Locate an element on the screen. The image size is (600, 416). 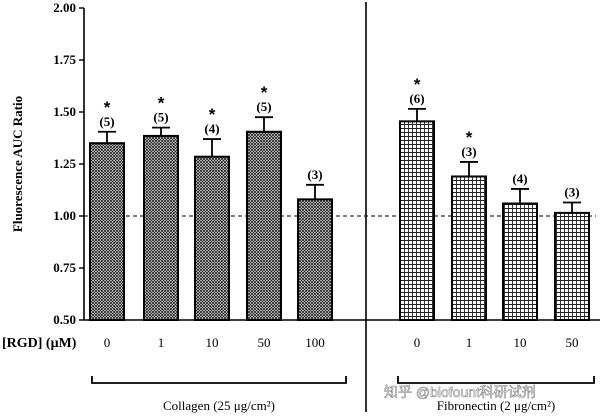
watermark-text: 知乎 @biofount科研试剂 is located at coordinates (460, 392).